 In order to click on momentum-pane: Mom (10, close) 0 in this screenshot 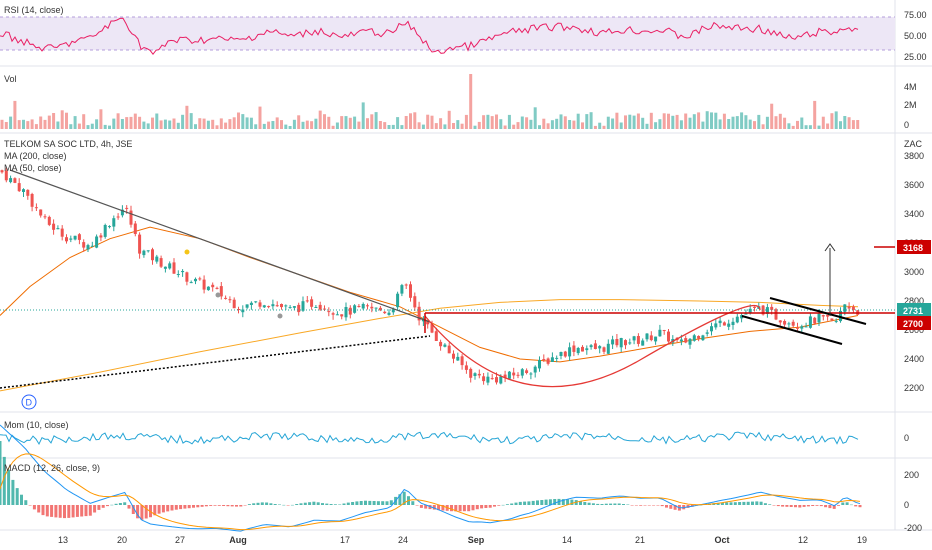, I will do `click(454, 433)`.